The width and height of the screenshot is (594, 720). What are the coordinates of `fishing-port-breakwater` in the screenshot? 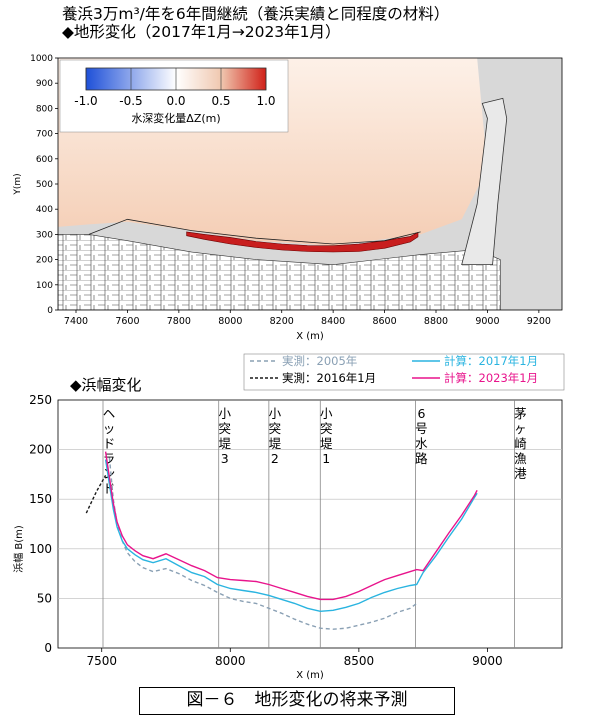 It's located at (484, 181).